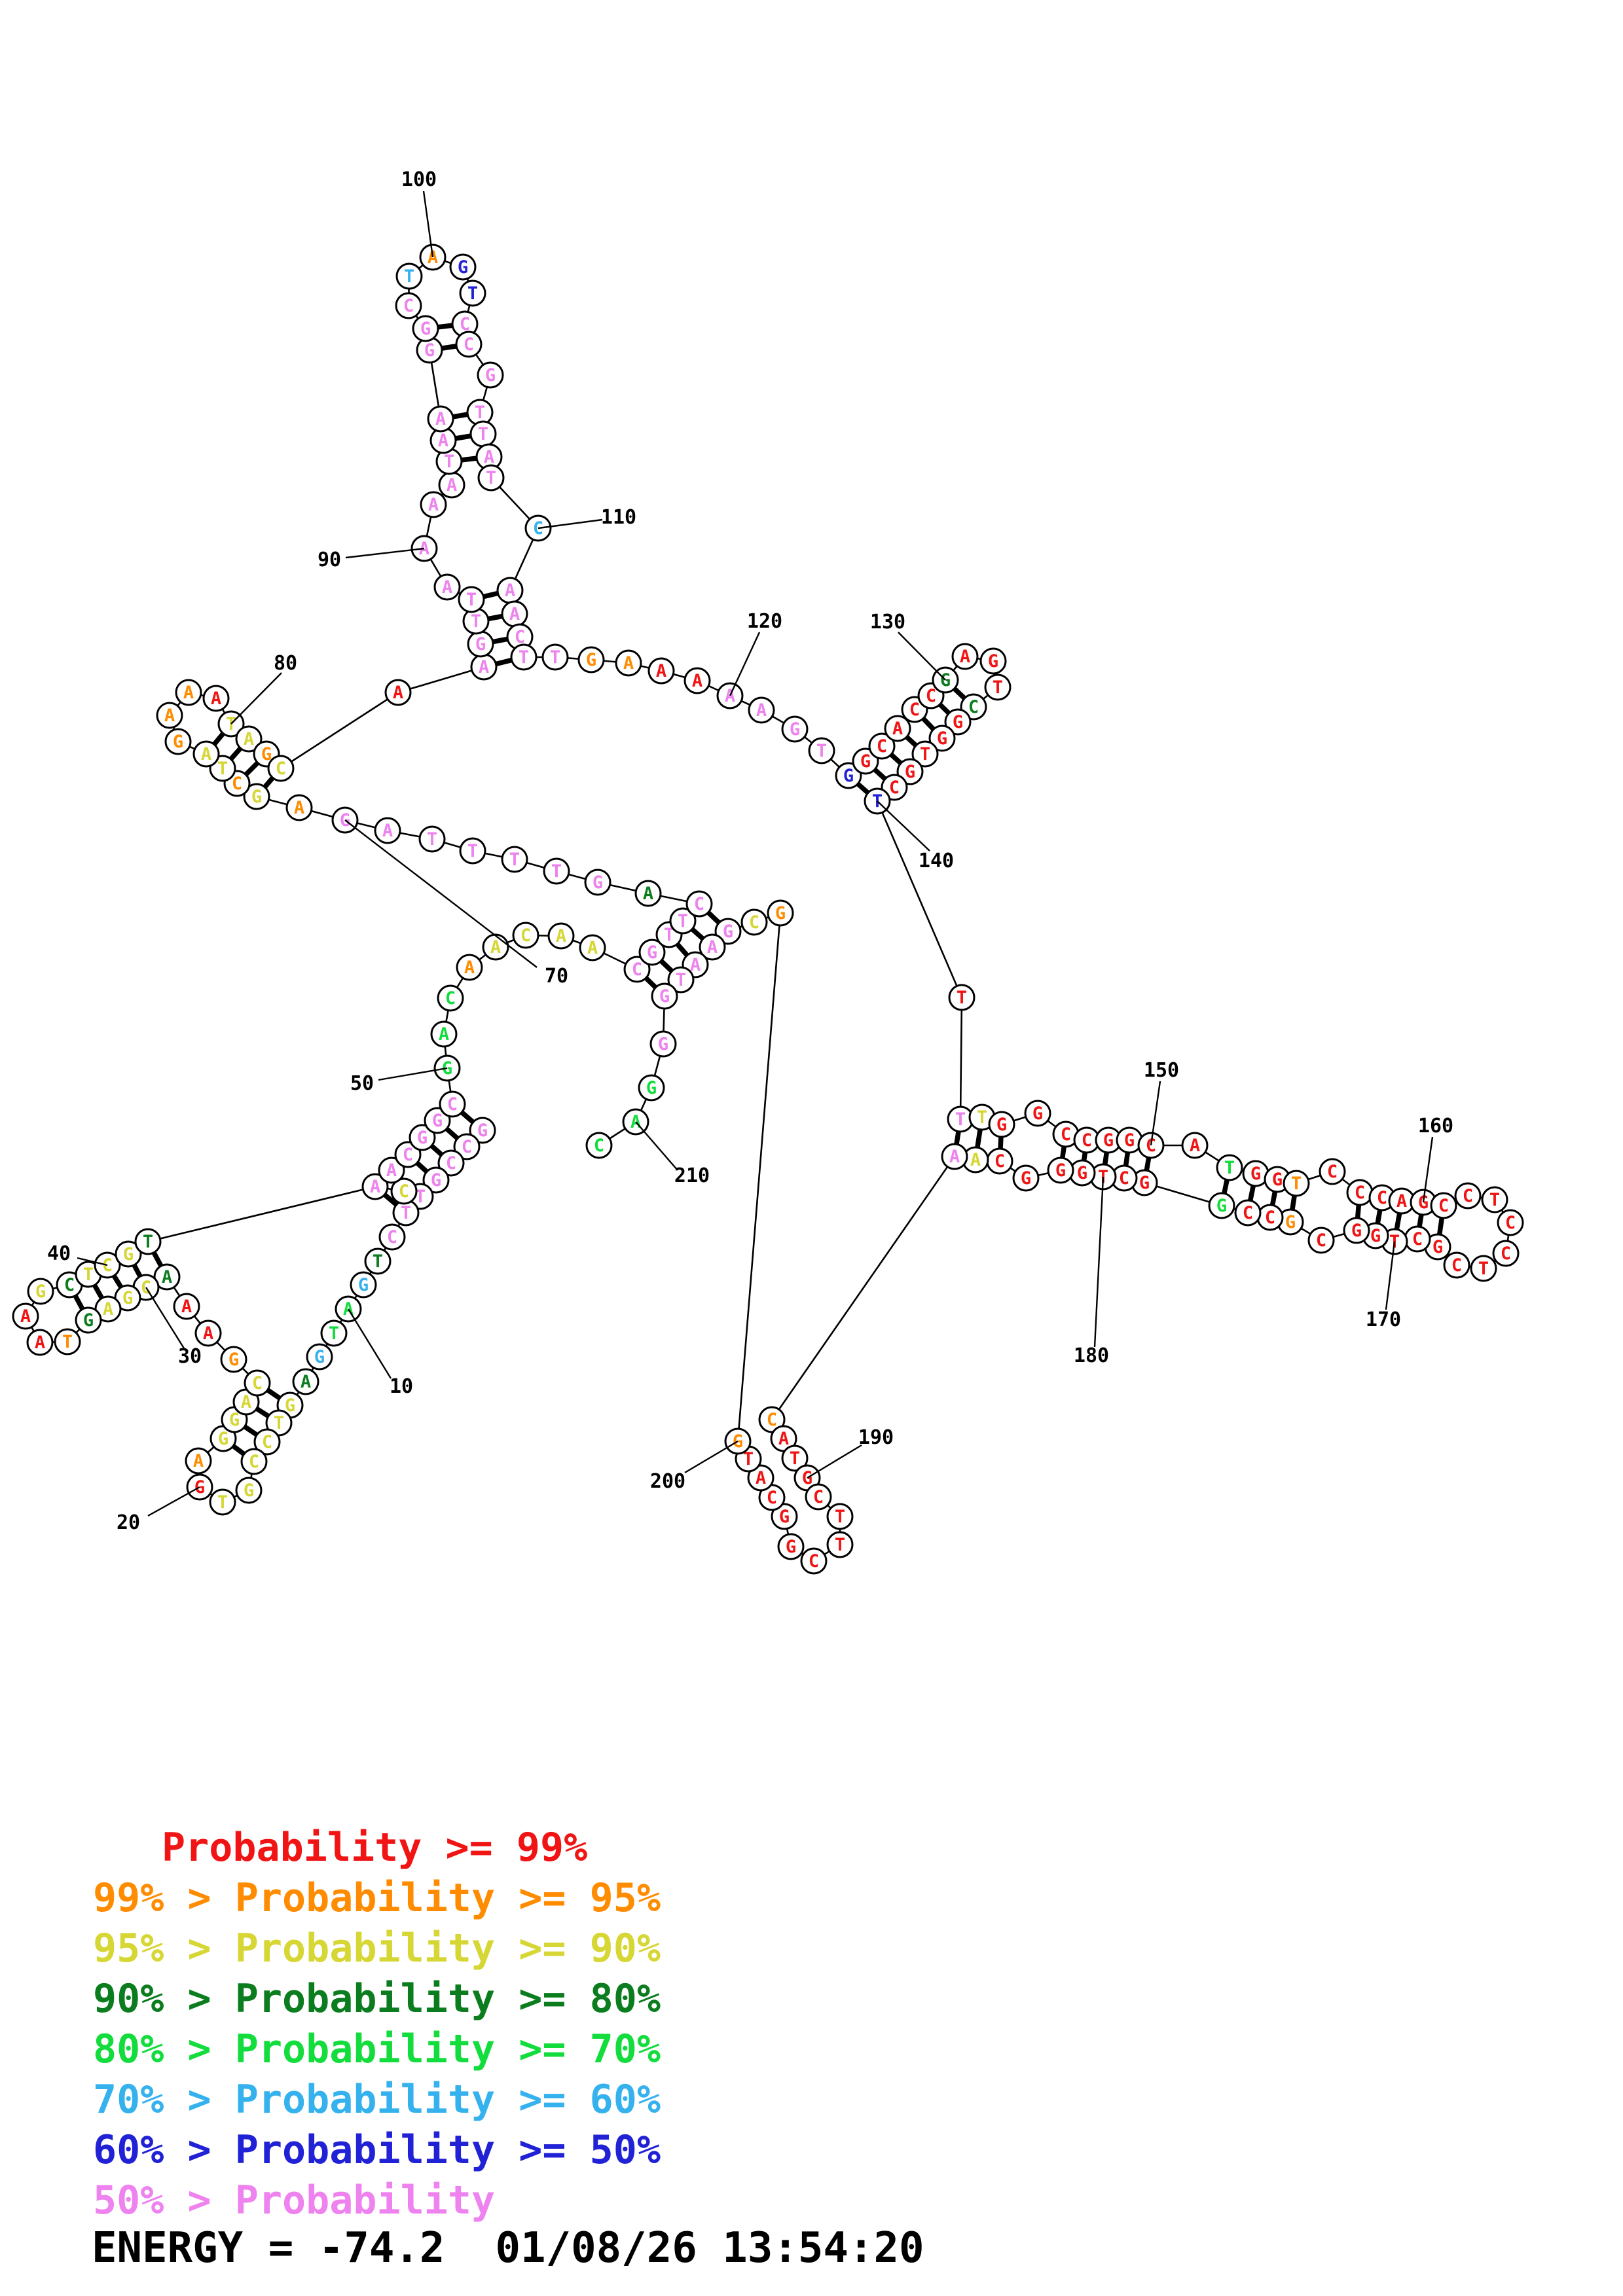 The height and width of the screenshot is (2296, 1623). I want to click on legend-item-label: 50% > Probability, so click(294, 2200).